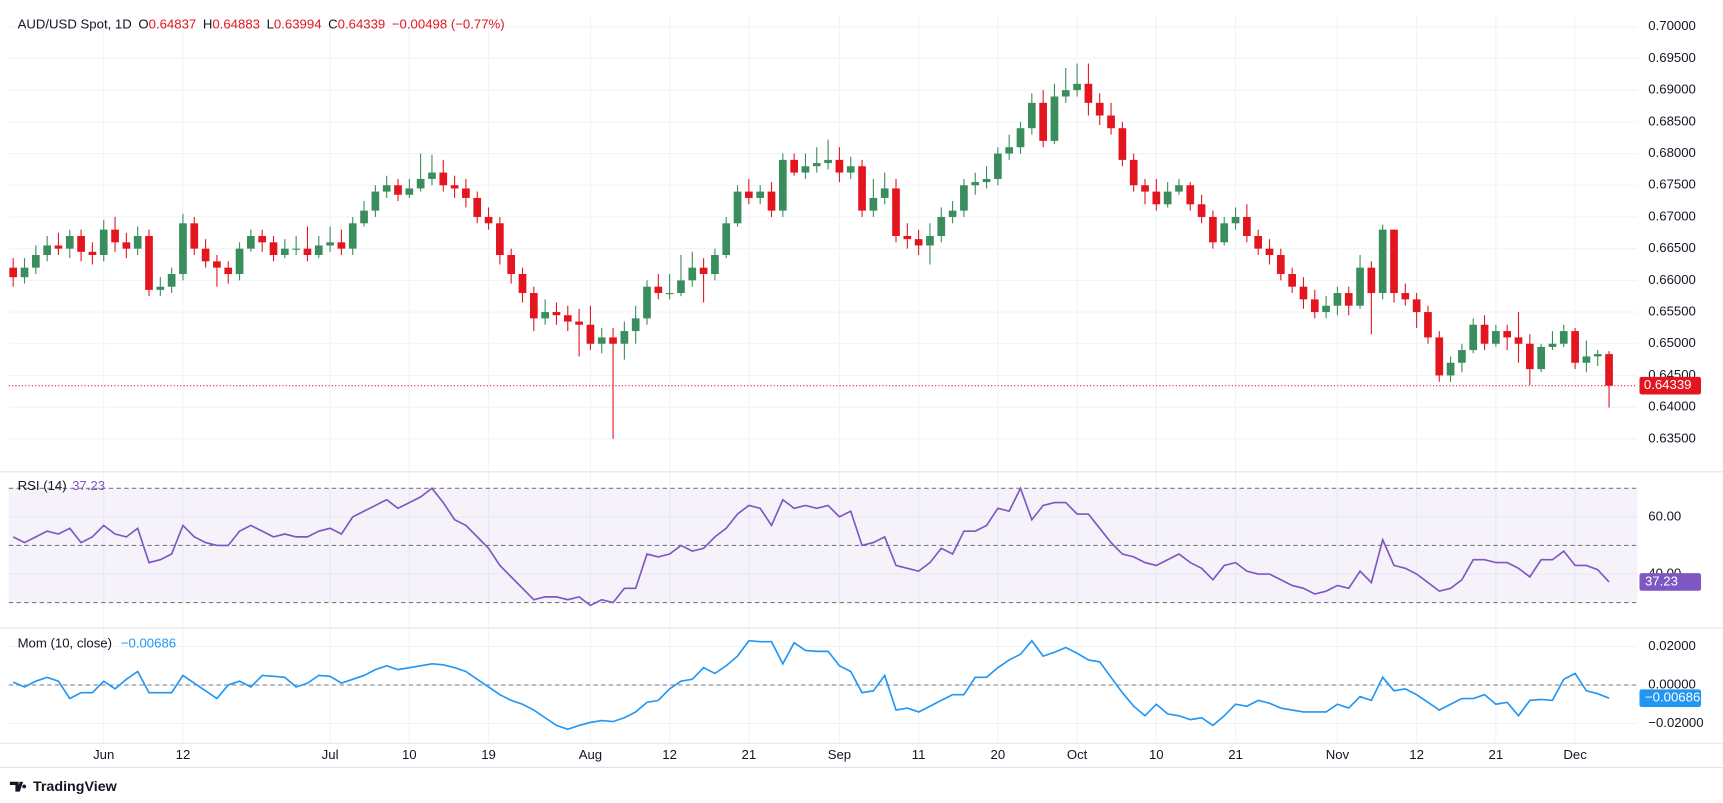  I want to click on x-tick-label: 20, so click(998, 754).